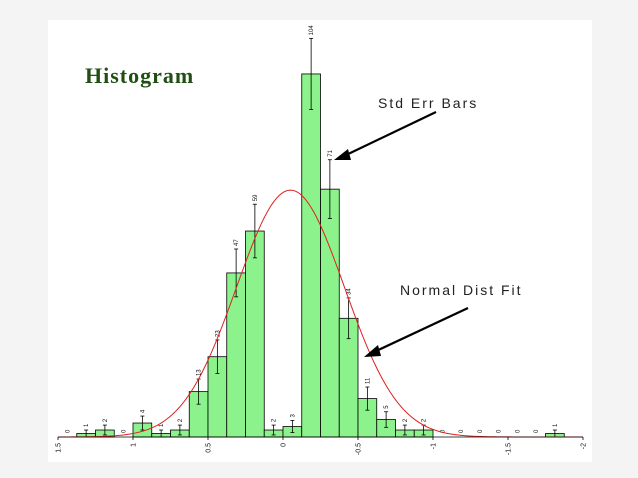  What do you see at coordinates (584, 446) in the screenshot?
I see `x-tick-label: -2` at bounding box center [584, 446].